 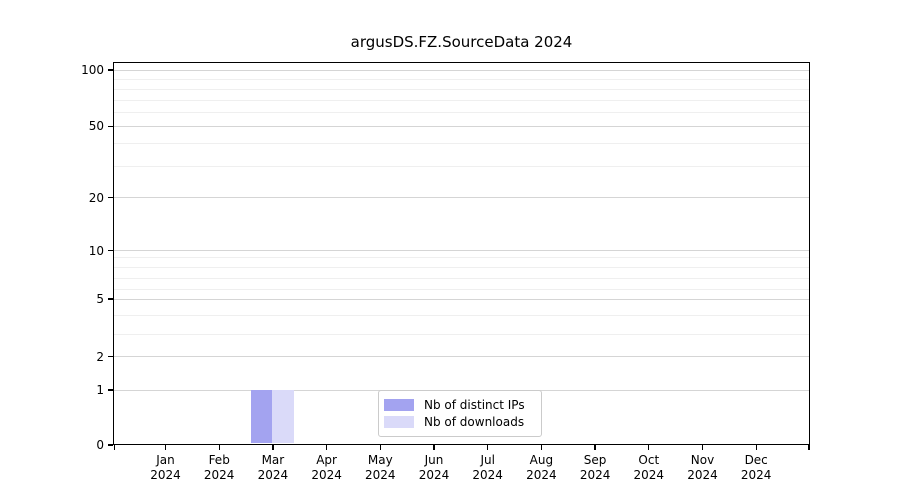 I want to click on x-axis-tick-label: Apr 2024, so click(x=326, y=467).